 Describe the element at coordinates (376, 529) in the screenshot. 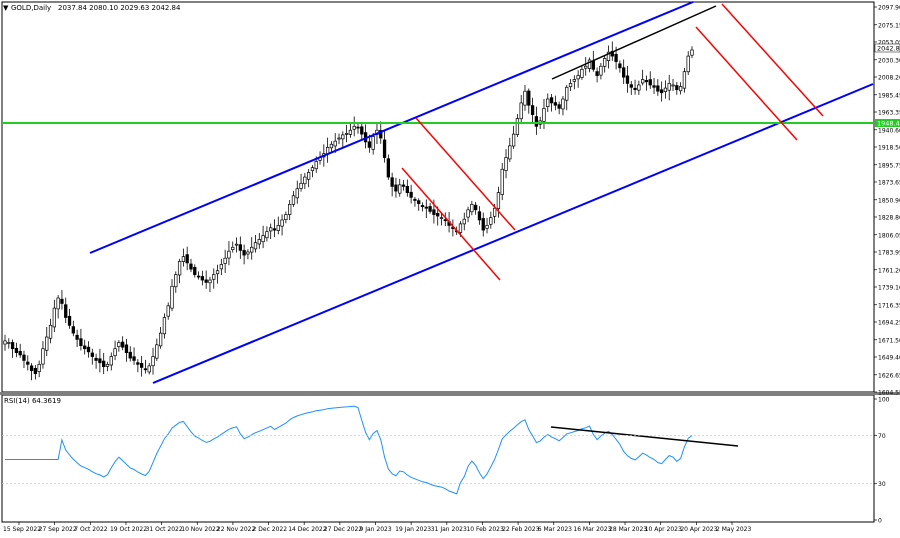

I see `date-tick-label: 9 Jan 2023` at that location.